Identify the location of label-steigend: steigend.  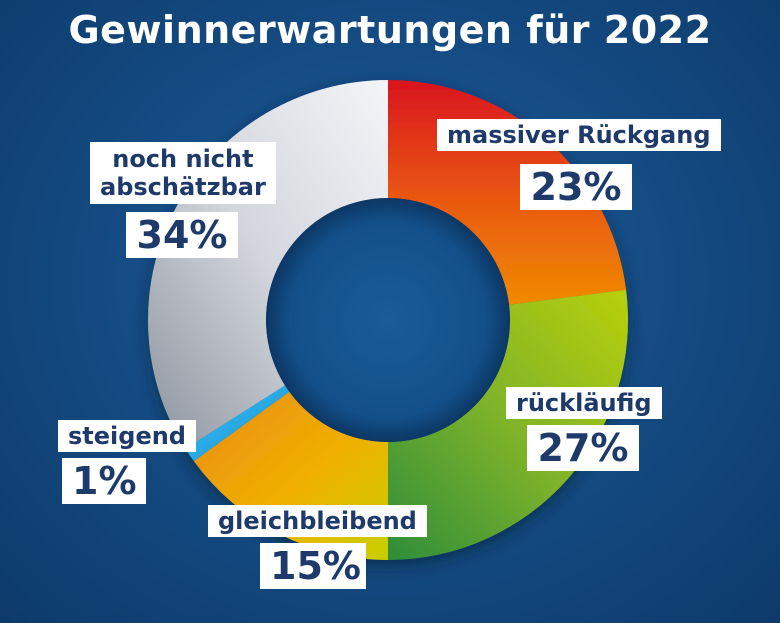
(127, 436).